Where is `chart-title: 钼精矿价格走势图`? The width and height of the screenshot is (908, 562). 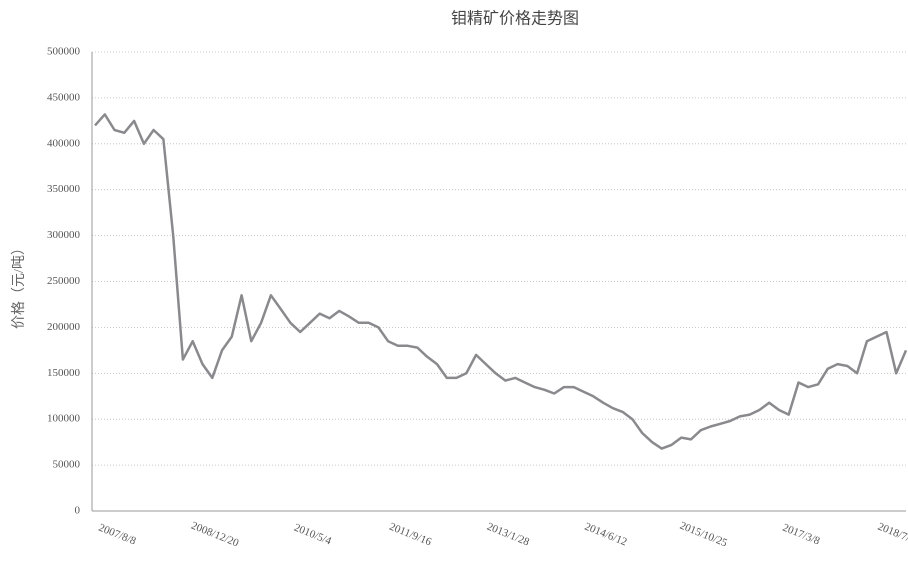
chart-title: 钼精矿价格走势图 is located at coordinates (515, 19).